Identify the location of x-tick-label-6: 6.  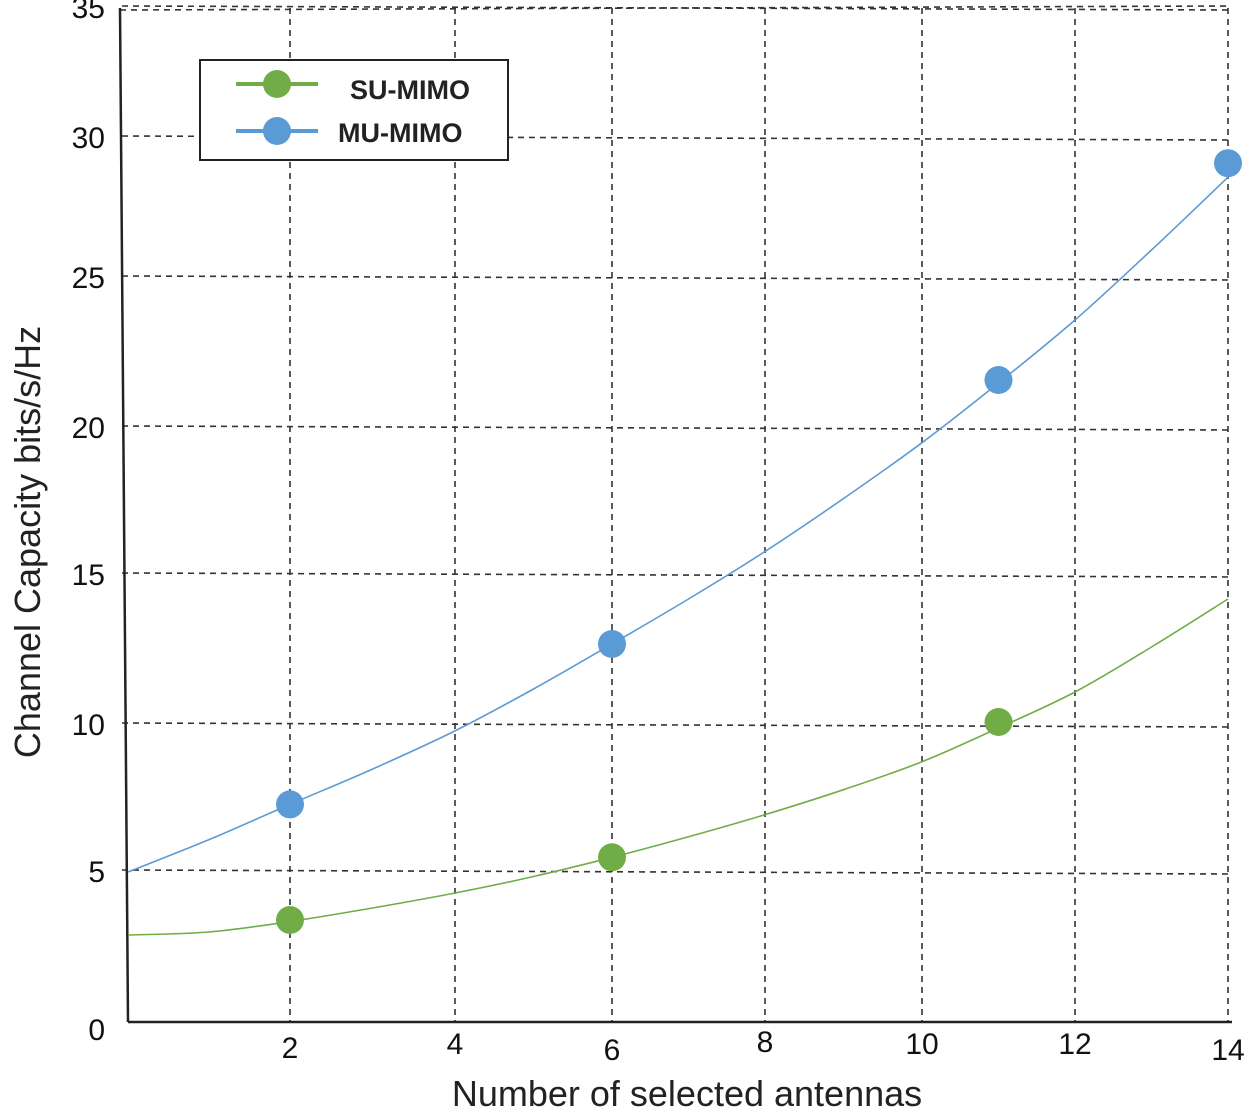
(612, 1050).